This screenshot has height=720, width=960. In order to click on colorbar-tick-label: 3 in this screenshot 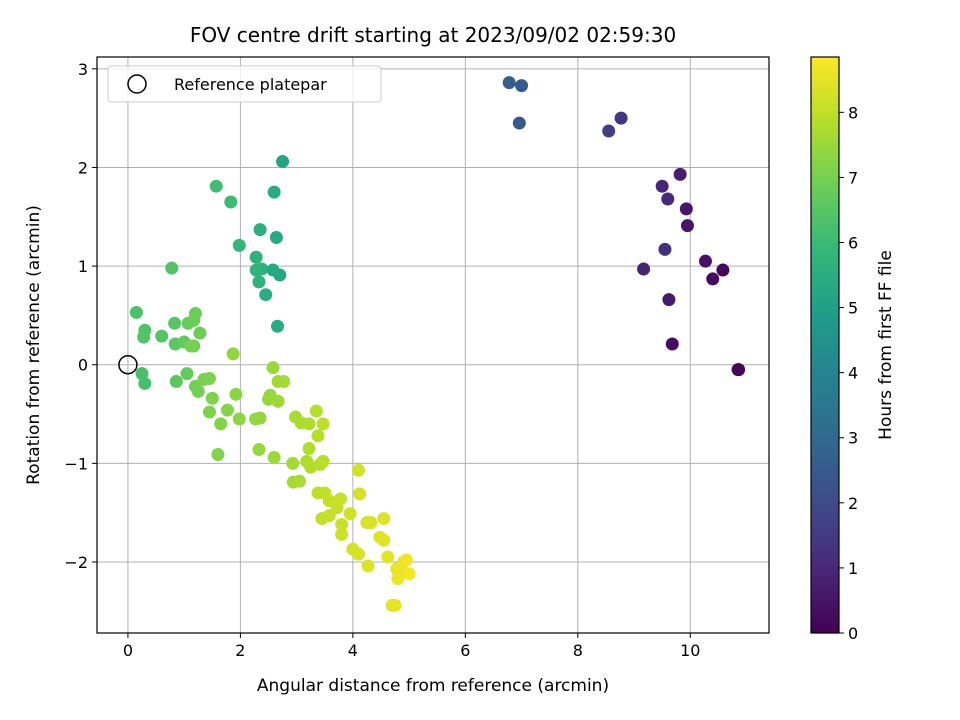, I will do `click(853, 438)`.